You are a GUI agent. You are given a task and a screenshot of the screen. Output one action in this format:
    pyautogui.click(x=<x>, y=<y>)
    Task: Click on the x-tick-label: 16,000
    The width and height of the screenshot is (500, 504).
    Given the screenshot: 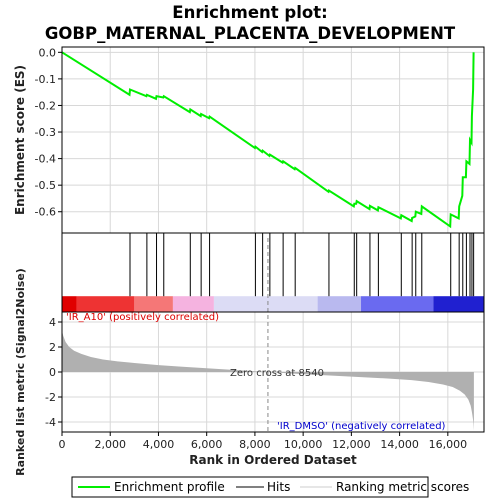 What is the action you would take?
    pyautogui.click(x=448, y=444)
    